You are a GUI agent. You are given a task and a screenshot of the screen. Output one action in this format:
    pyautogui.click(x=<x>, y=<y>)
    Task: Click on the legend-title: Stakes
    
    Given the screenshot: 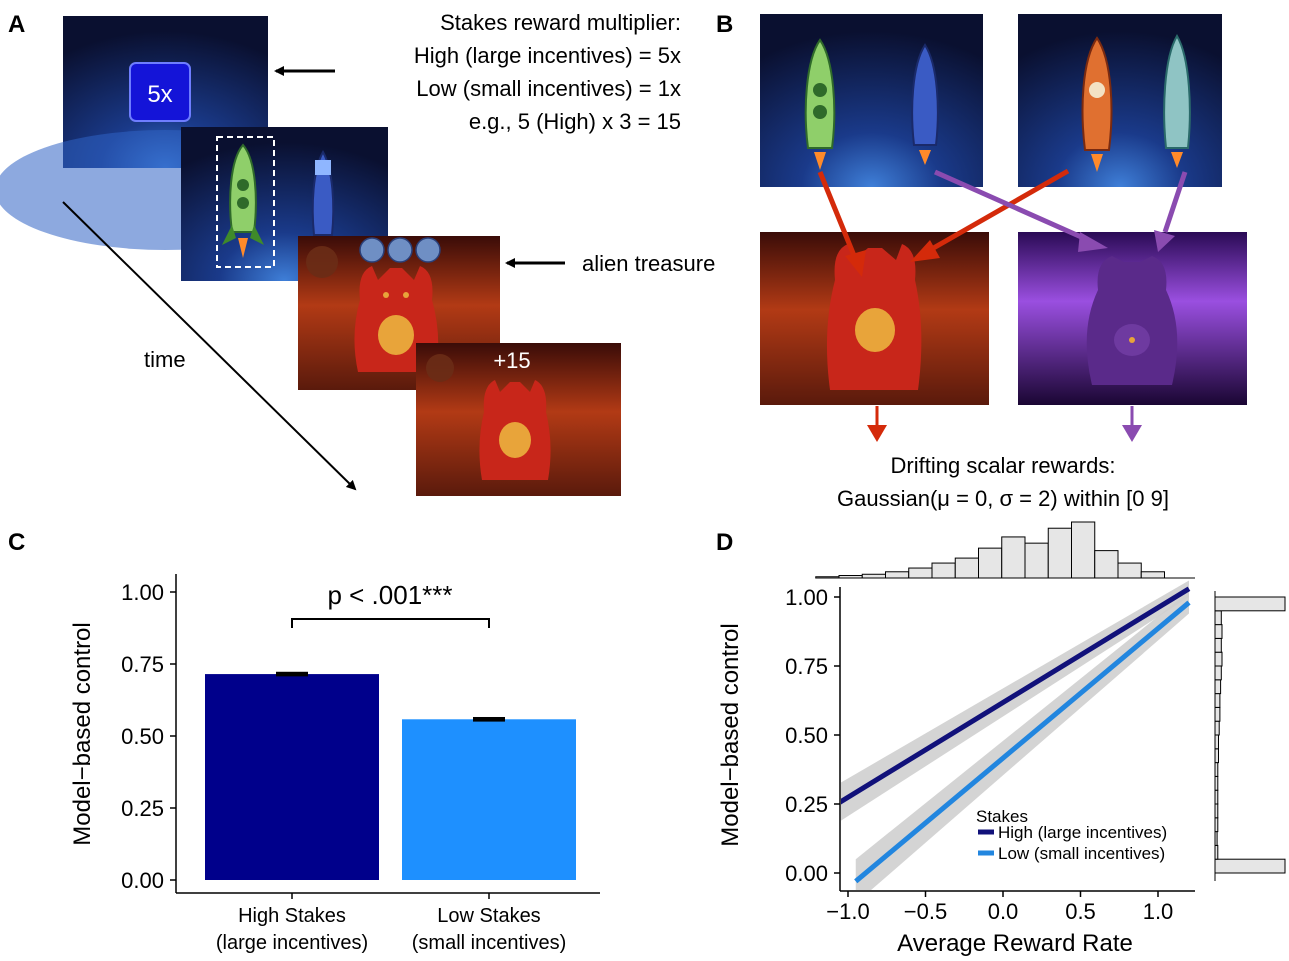 What is the action you would take?
    pyautogui.click(x=1002, y=816)
    